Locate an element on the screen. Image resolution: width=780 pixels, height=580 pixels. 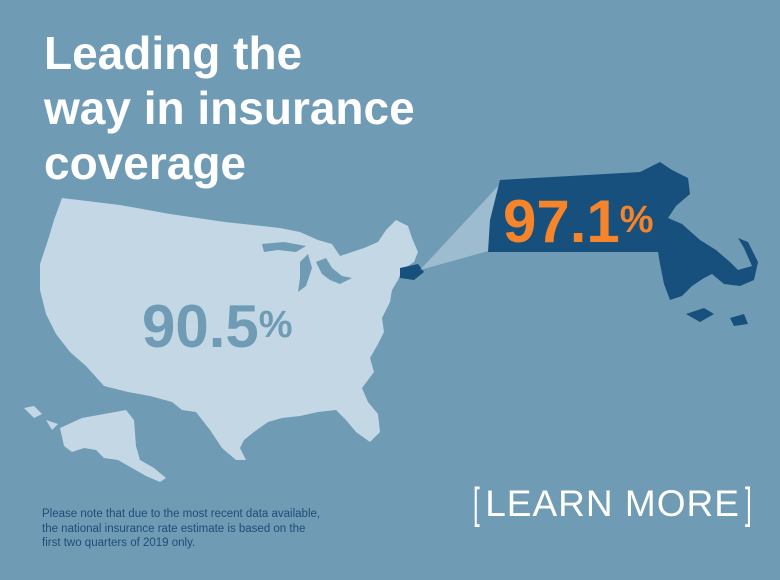
massachusetts-stat: 97.1% is located at coordinates (578, 221).